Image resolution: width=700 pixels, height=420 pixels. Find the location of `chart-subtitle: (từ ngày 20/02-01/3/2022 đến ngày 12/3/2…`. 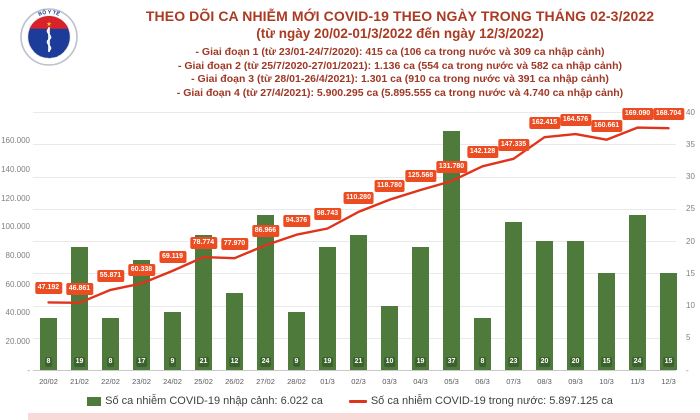

chart-subtitle: (từ ngày 20/02-01/3/2022 đến ngày 12/3/2… is located at coordinates (400, 33).